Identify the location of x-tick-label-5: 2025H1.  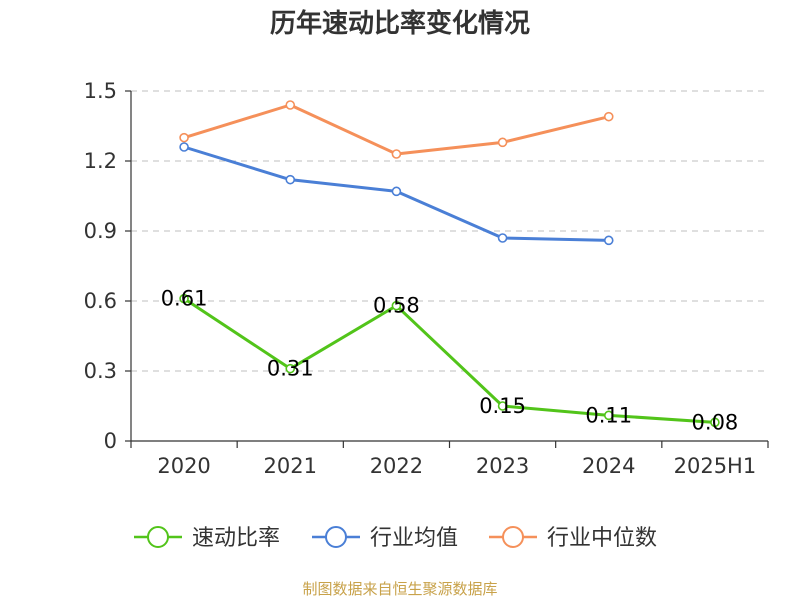
(715, 466).